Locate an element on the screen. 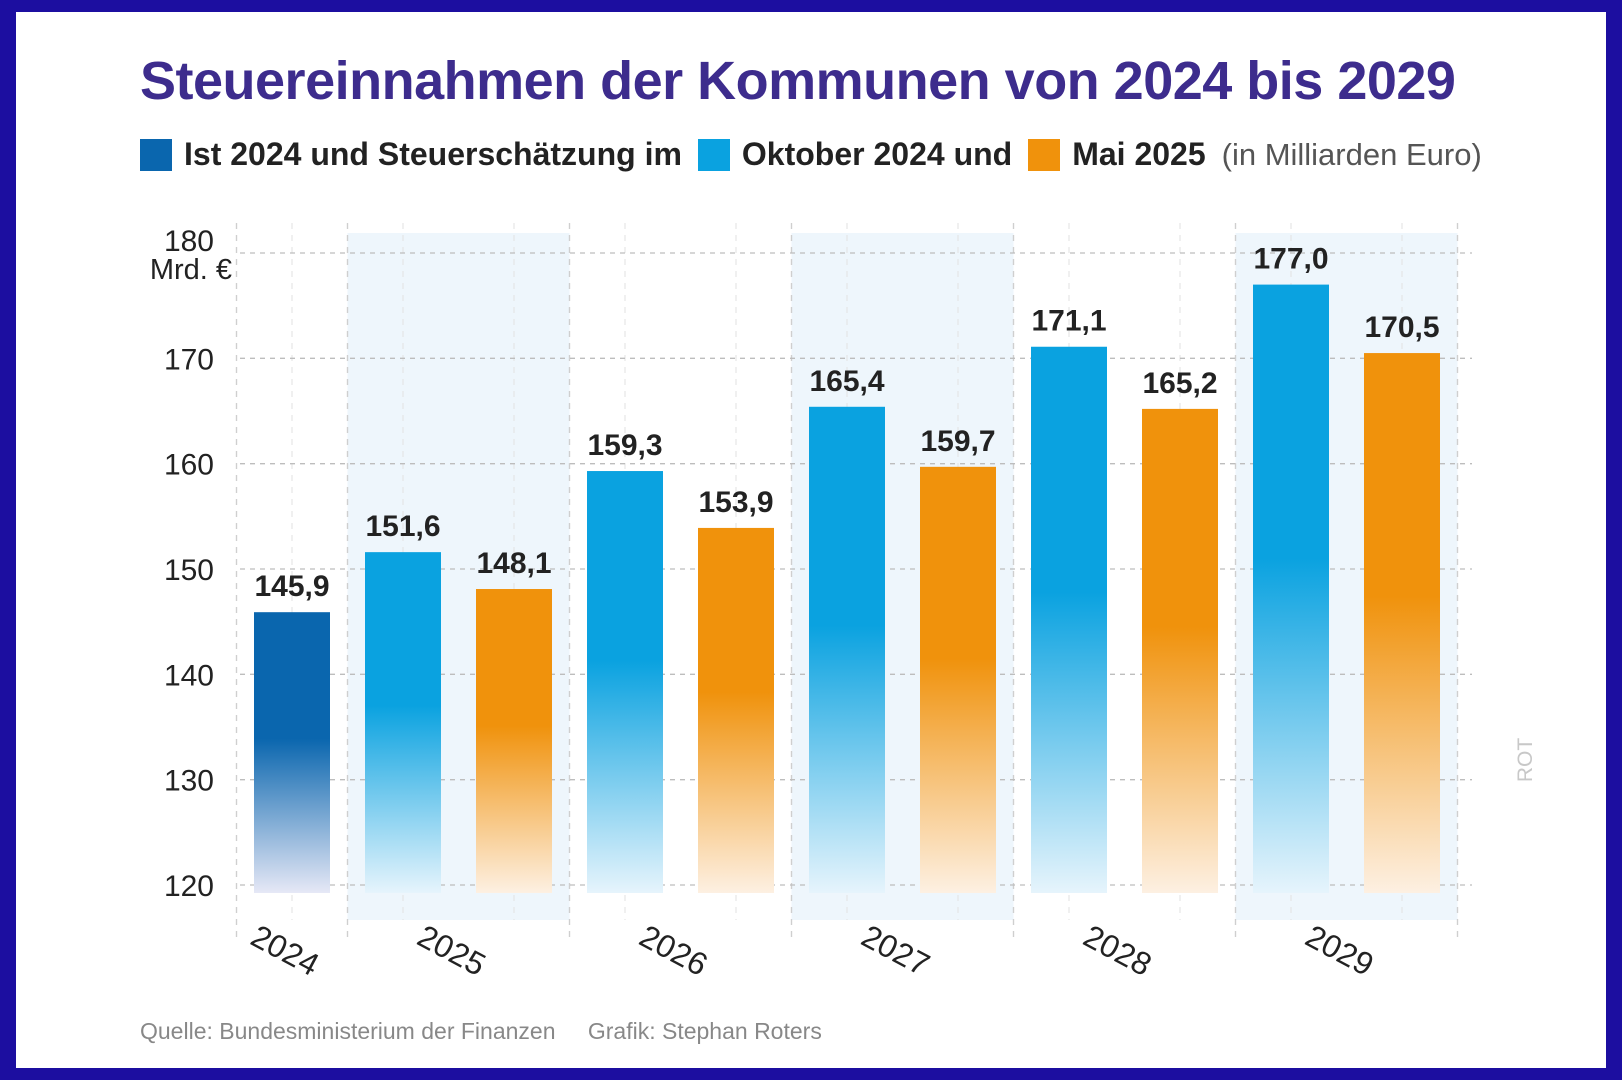 This screenshot has width=1622, height=1080. y-tick-label: 140 is located at coordinates (189, 675).